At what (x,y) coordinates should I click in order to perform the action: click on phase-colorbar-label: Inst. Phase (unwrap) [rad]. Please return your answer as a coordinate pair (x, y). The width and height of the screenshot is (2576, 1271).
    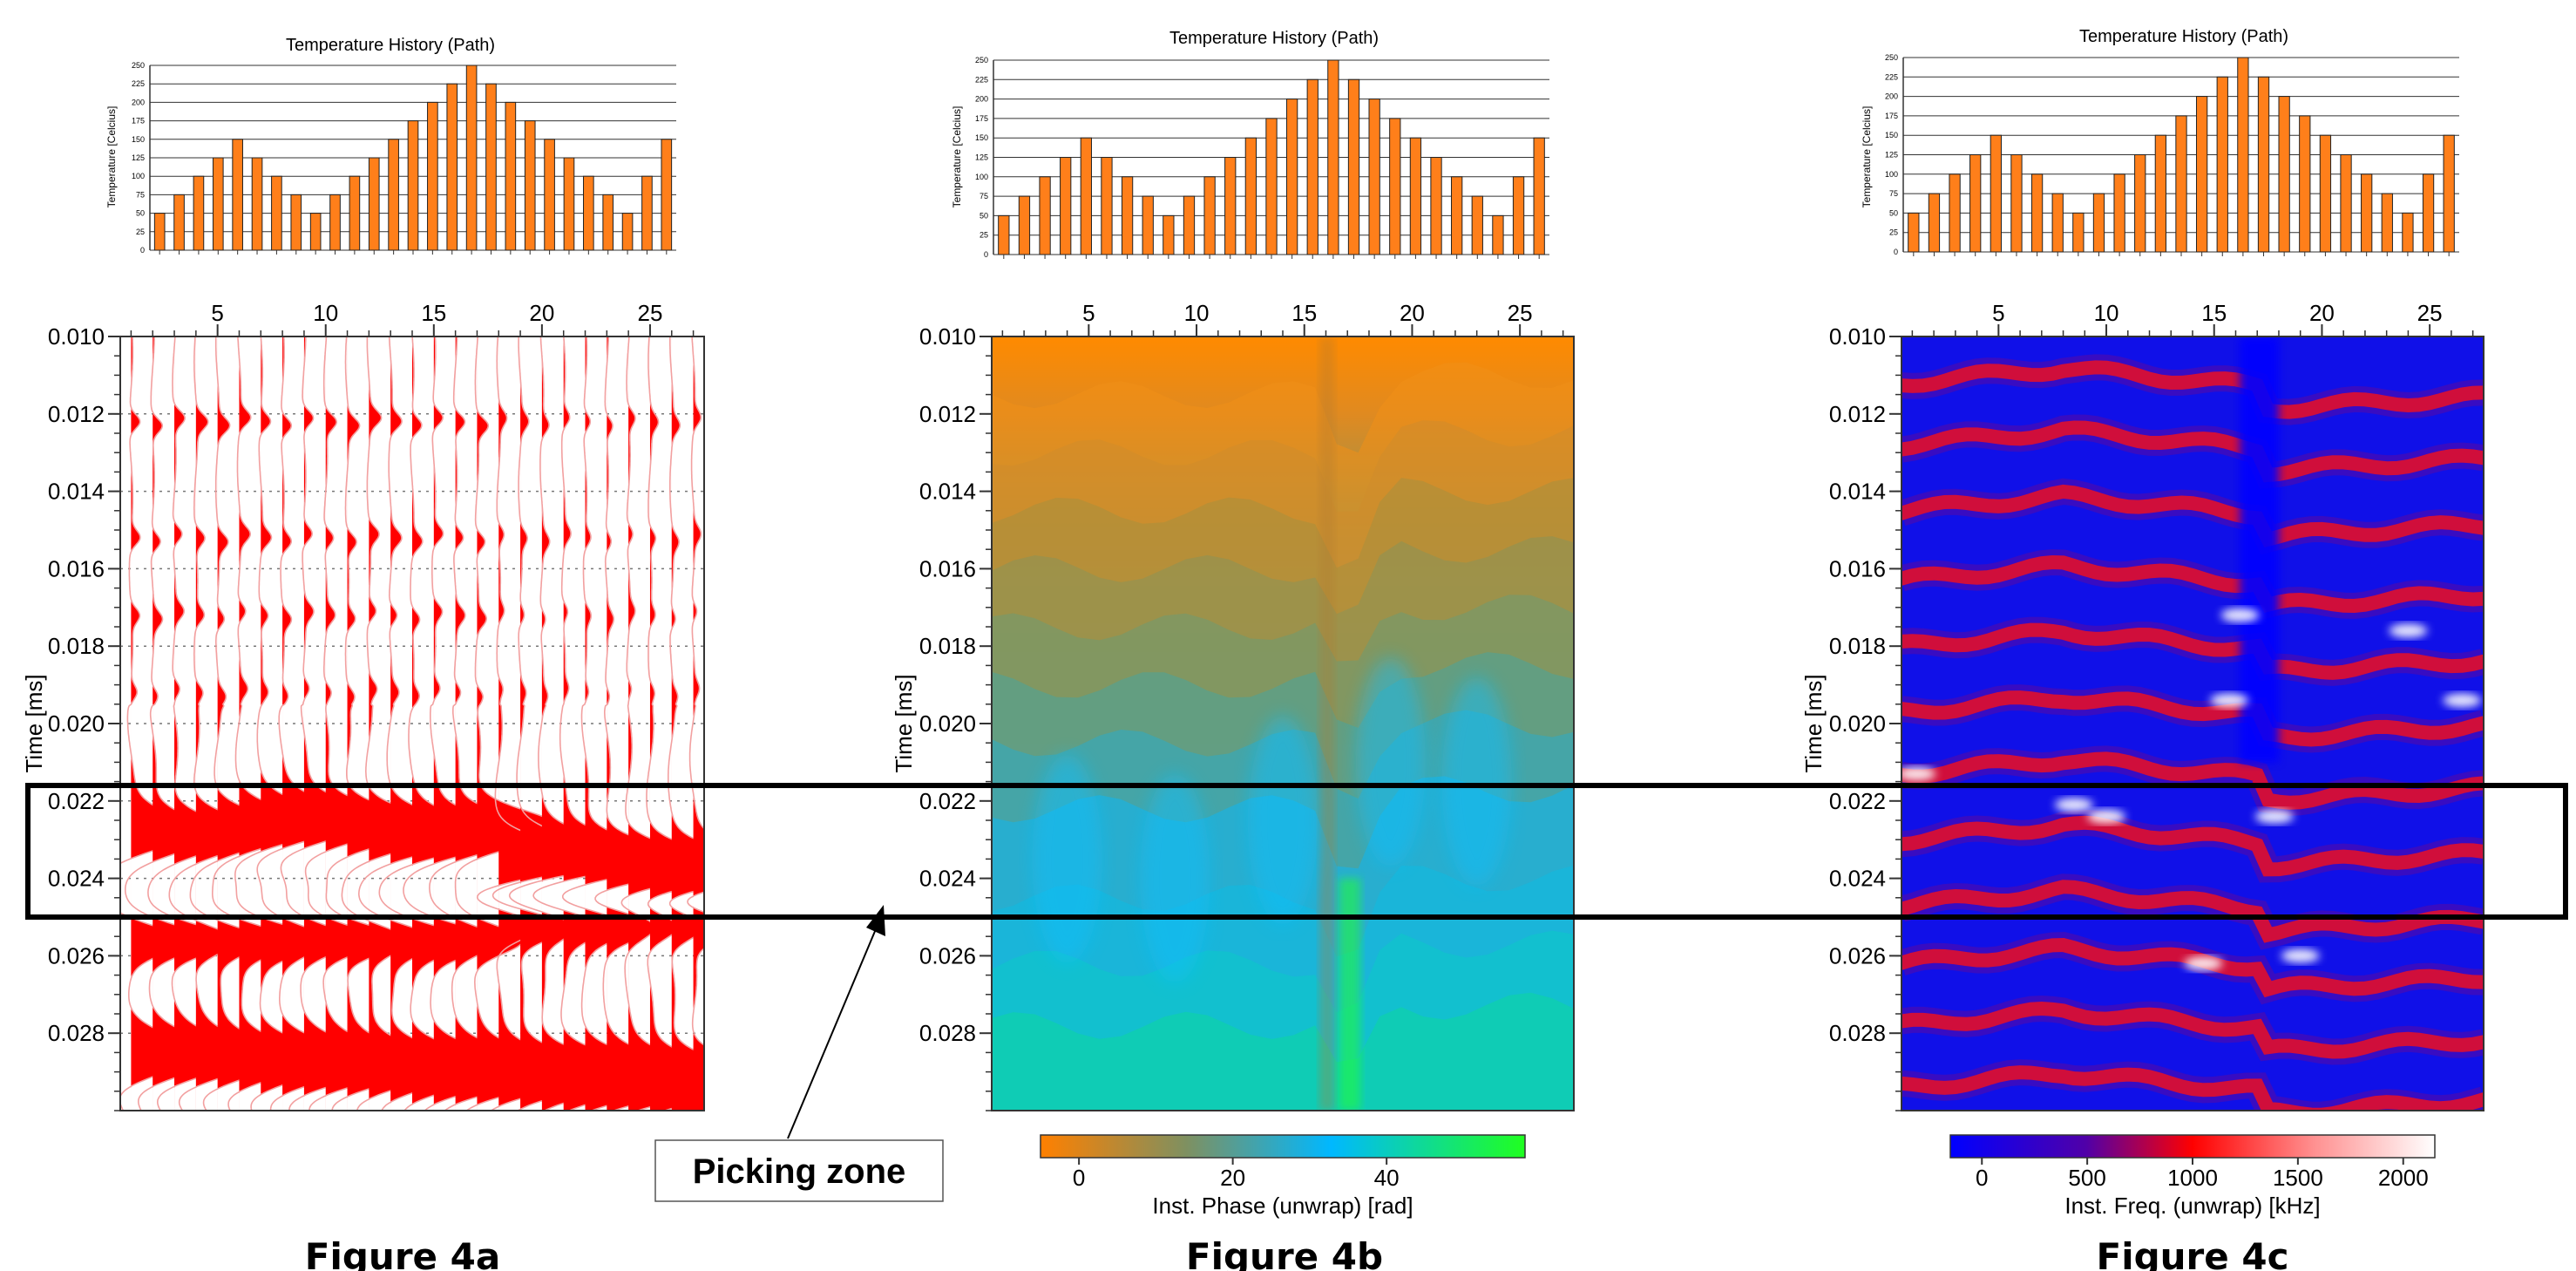
    Looking at the image, I should click on (1283, 1206).